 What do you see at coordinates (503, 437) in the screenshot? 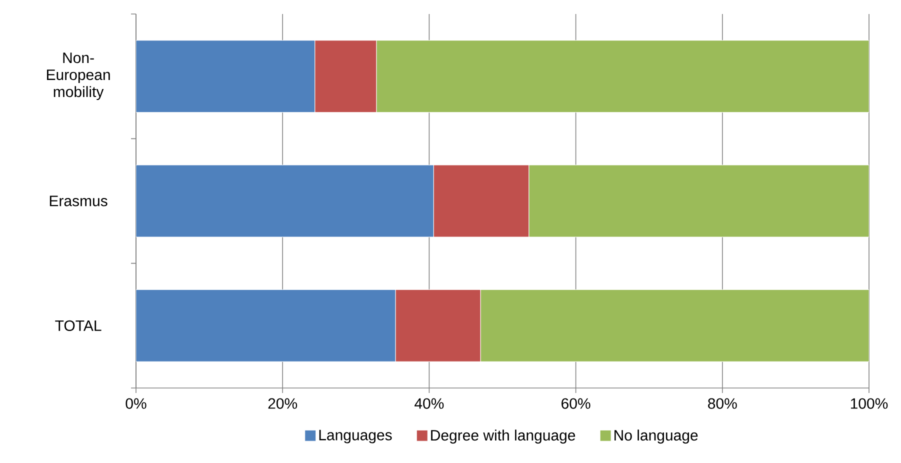
I see `legend-label: Degree with language` at bounding box center [503, 437].